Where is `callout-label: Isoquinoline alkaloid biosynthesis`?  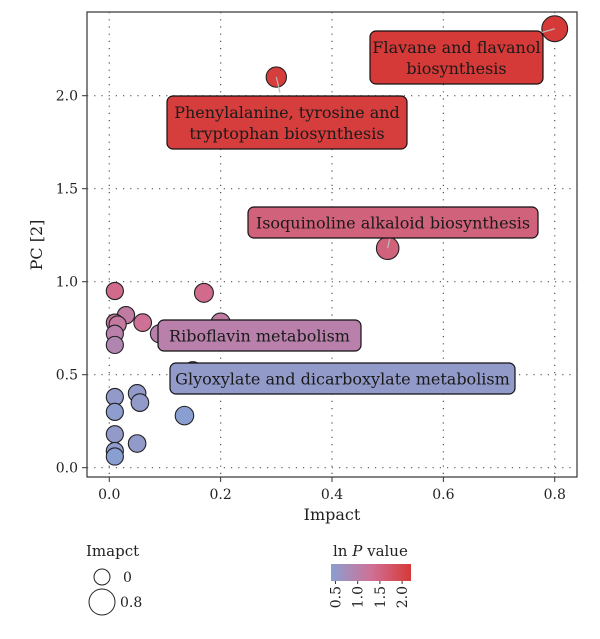 callout-label: Isoquinoline alkaloid biosynthesis is located at coordinates (393, 223).